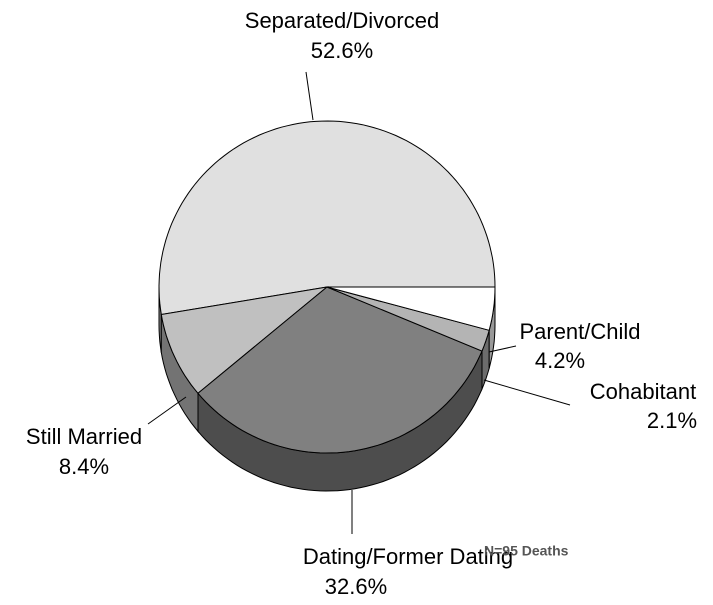  I want to click on slice-value-label: 2.1%, so click(672, 420).